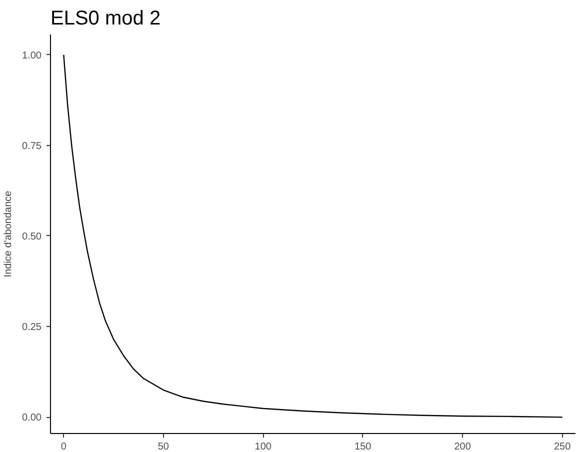 The image size is (580, 452). Describe the element at coordinates (32, 56) in the screenshot. I see `y-tick-label: 1.00` at that location.